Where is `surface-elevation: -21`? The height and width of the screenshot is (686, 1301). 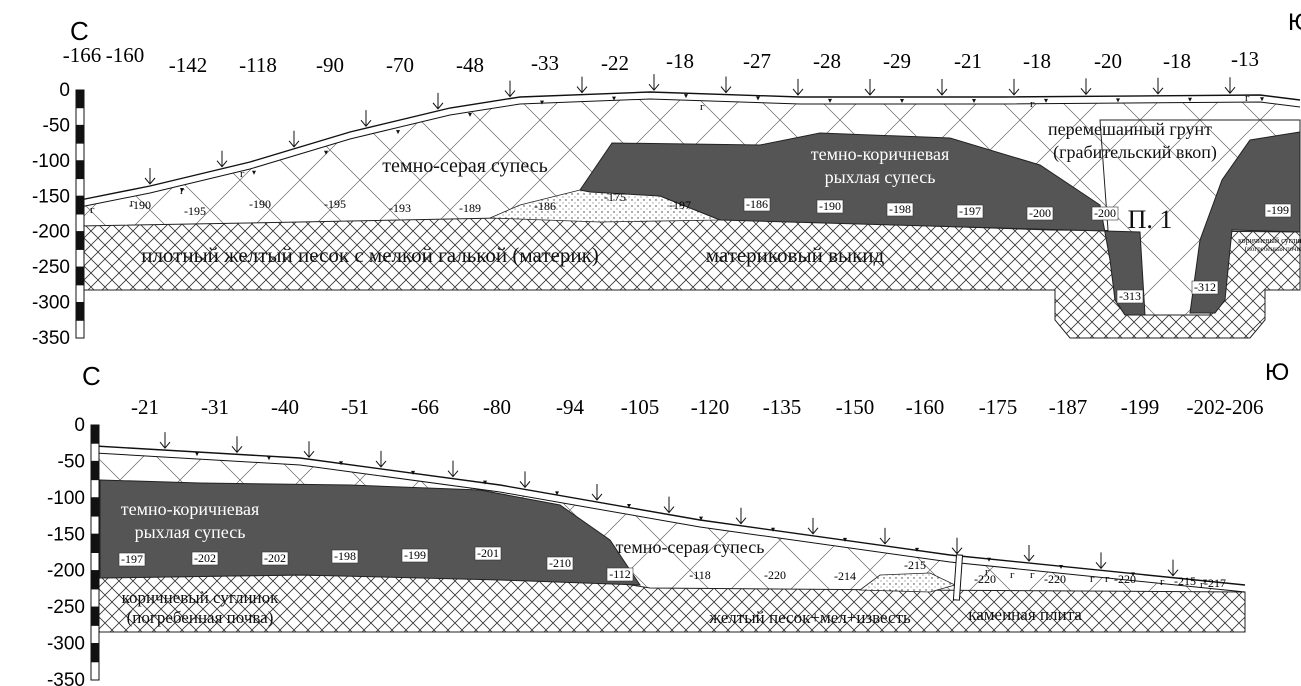
surface-elevation: -21 is located at coordinates (145, 407).